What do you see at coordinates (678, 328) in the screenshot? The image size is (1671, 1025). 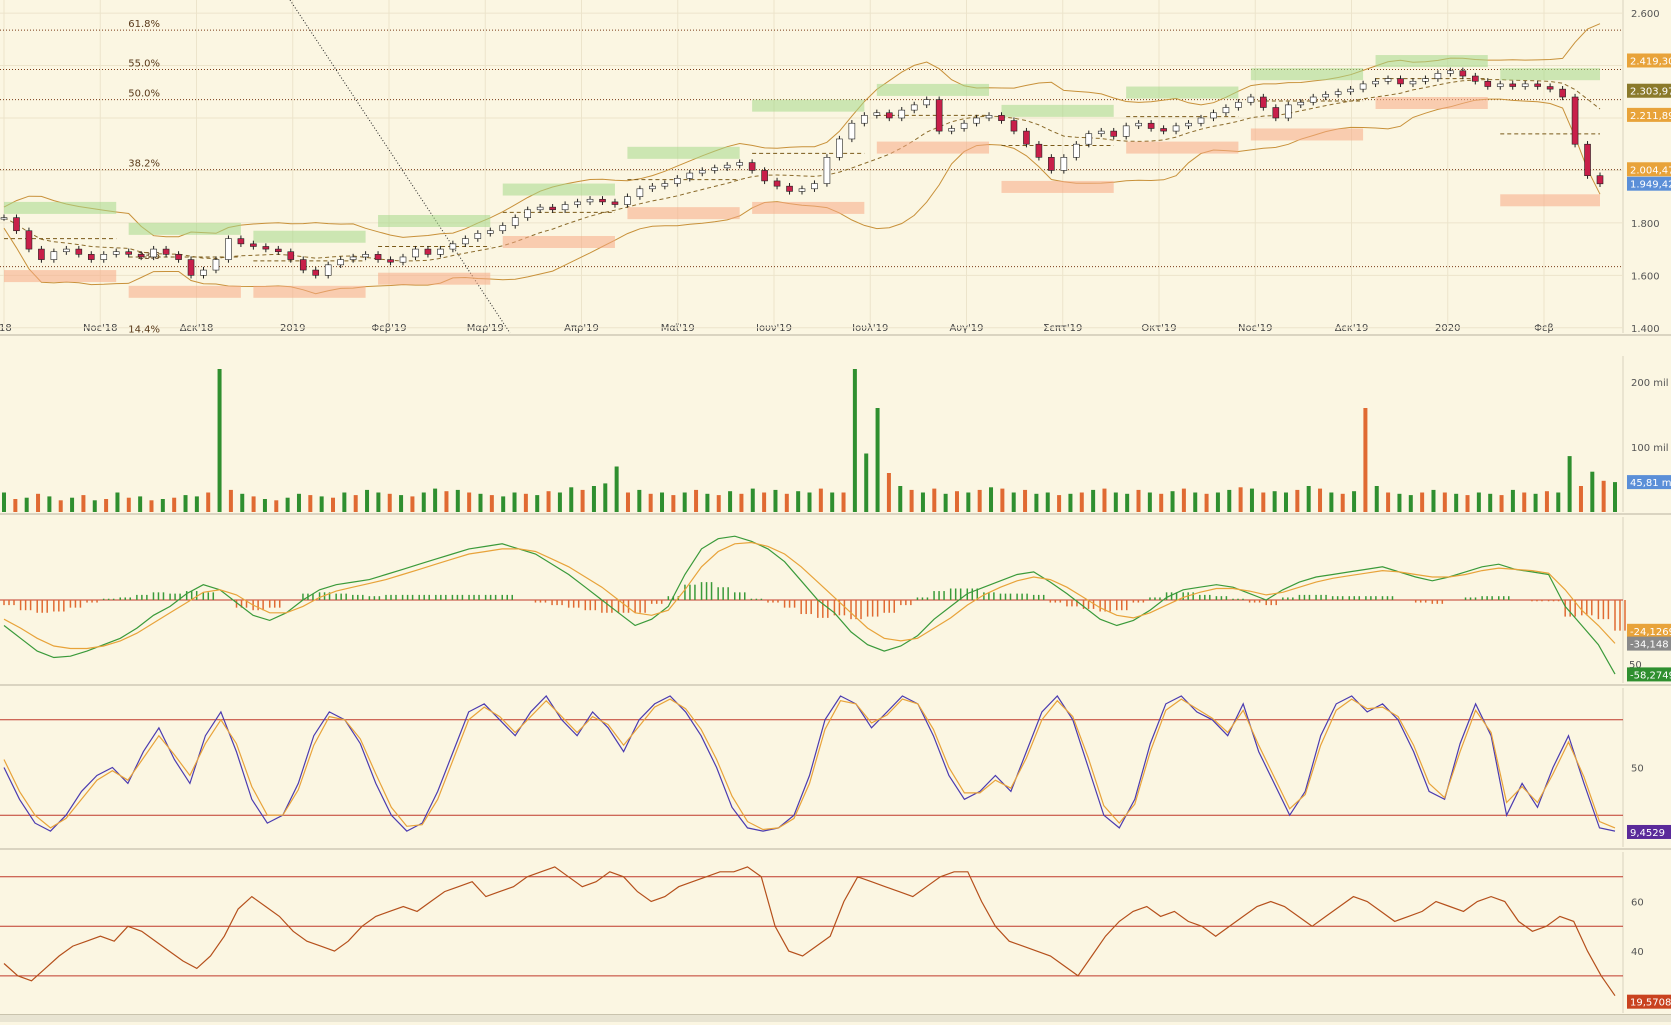 I see `x-tick-label: Μαϊ'19` at bounding box center [678, 328].